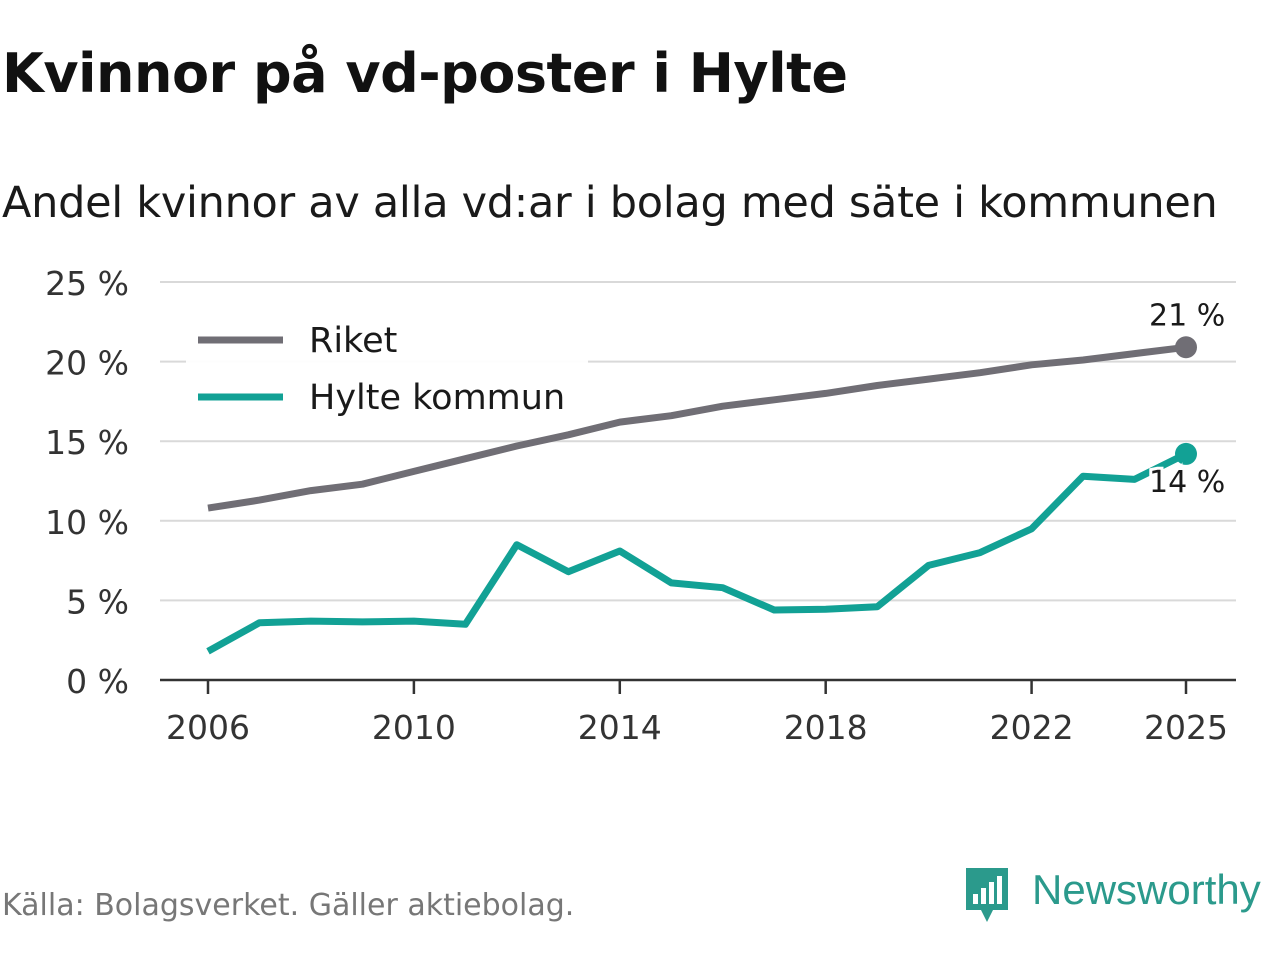 This screenshot has width=1280, height=960. I want to click on y-tick-label: 20 %, so click(87, 363).